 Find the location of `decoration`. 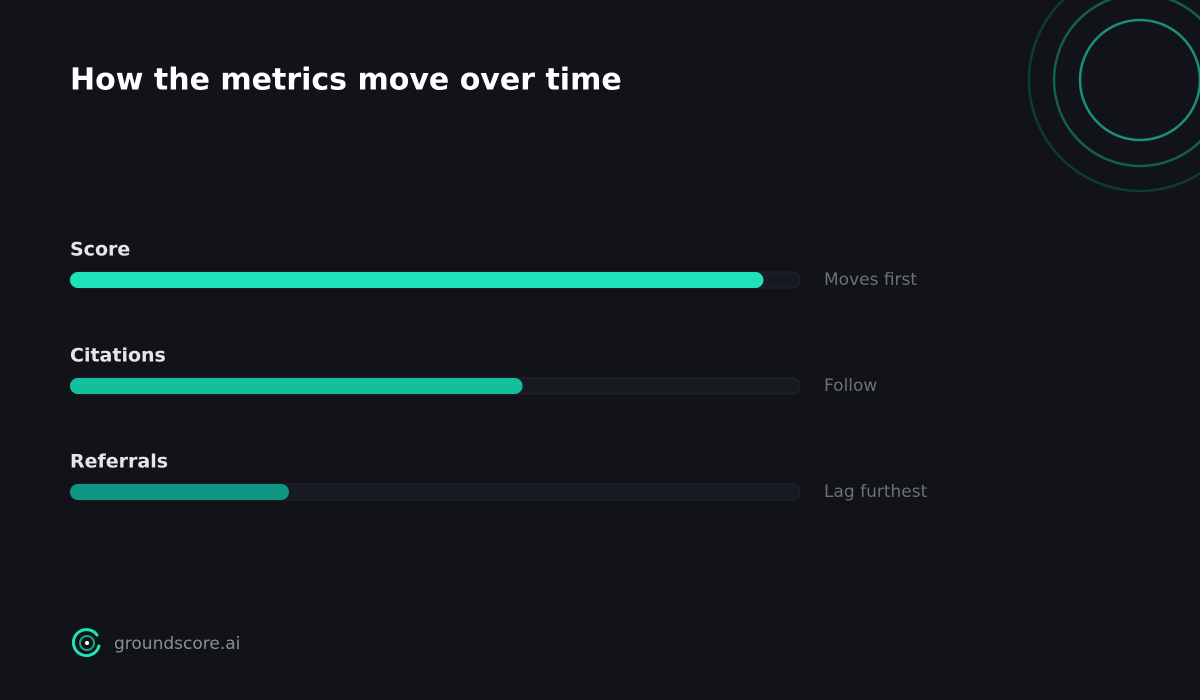

decoration is located at coordinates (1113, 96).